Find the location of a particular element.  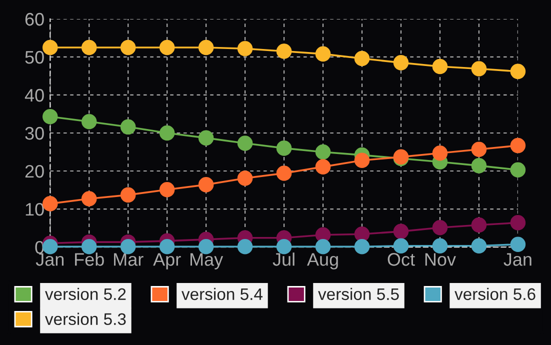

x-tick-label: Feb is located at coordinates (89, 259).